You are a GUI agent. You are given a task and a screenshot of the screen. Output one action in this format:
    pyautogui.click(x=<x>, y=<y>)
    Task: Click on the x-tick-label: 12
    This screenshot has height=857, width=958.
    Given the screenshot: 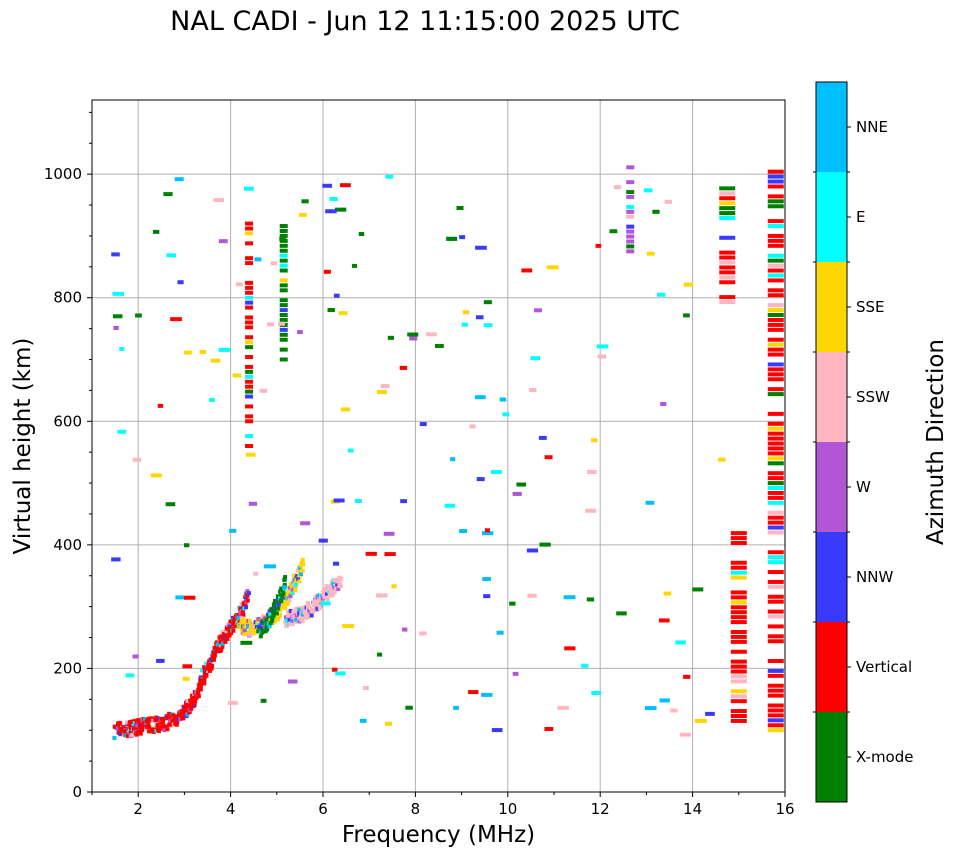 What is the action you would take?
    pyautogui.click(x=600, y=809)
    